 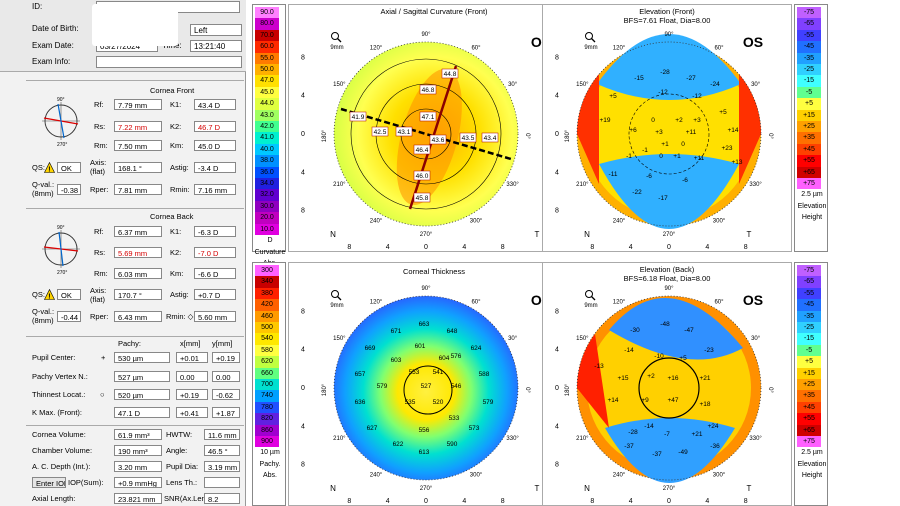 I want to click on pachy-row-y: -0.62, so click(x=226, y=394).